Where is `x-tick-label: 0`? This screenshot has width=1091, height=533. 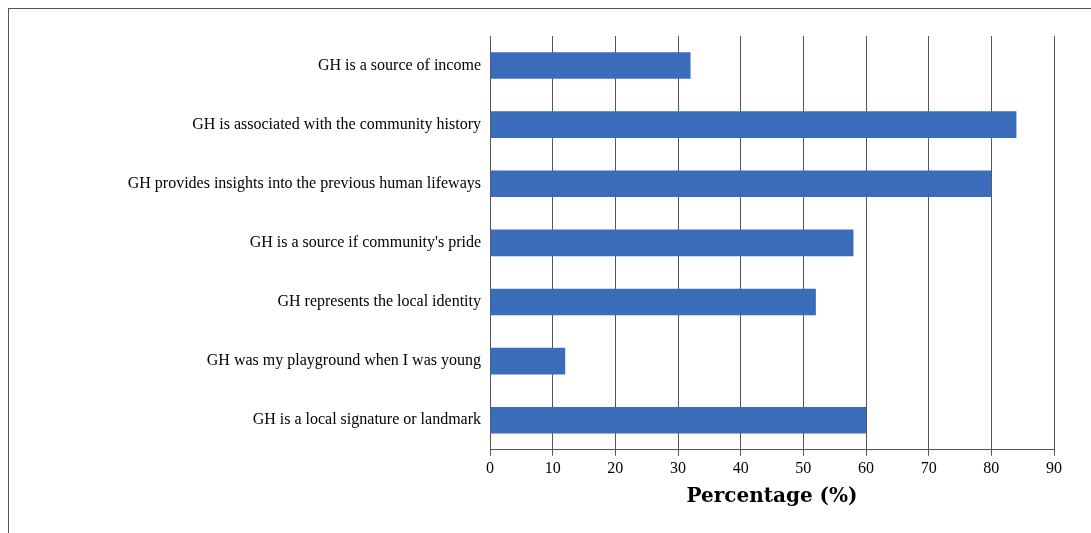
x-tick-label: 0 is located at coordinates (490, 467).